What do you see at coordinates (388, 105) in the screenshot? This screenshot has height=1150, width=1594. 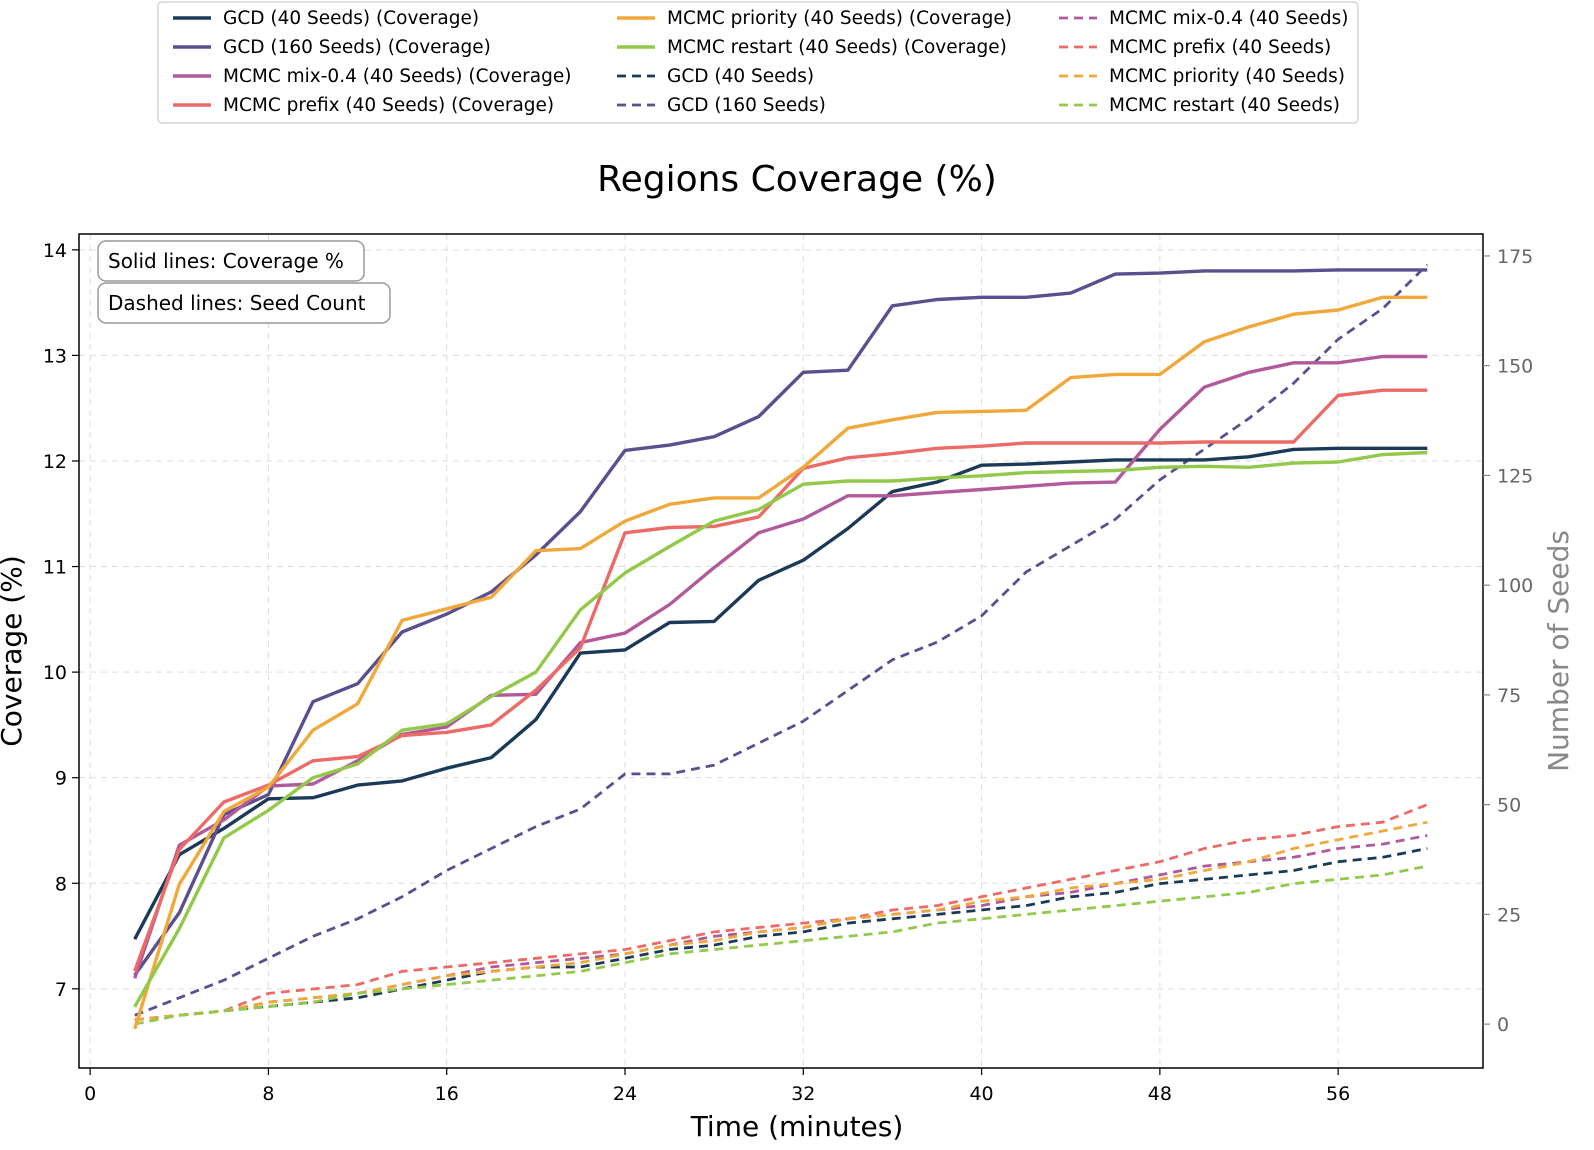 I see `legend-label: MCMC prefix (40 Seeds) (Coverage)` at bounding box center [388, 105].